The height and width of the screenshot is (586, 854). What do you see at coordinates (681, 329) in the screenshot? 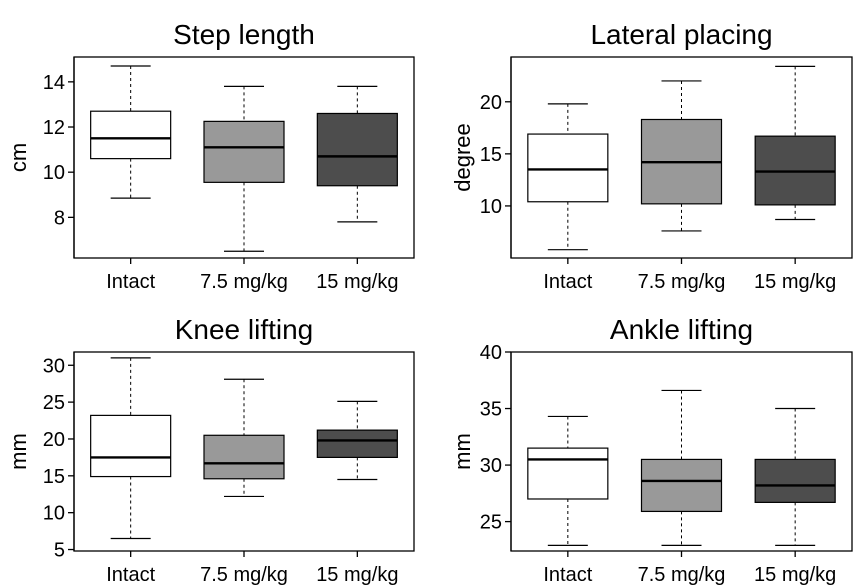
I see `chart-title: Ankle lifting` at bounding box center [681, 329].